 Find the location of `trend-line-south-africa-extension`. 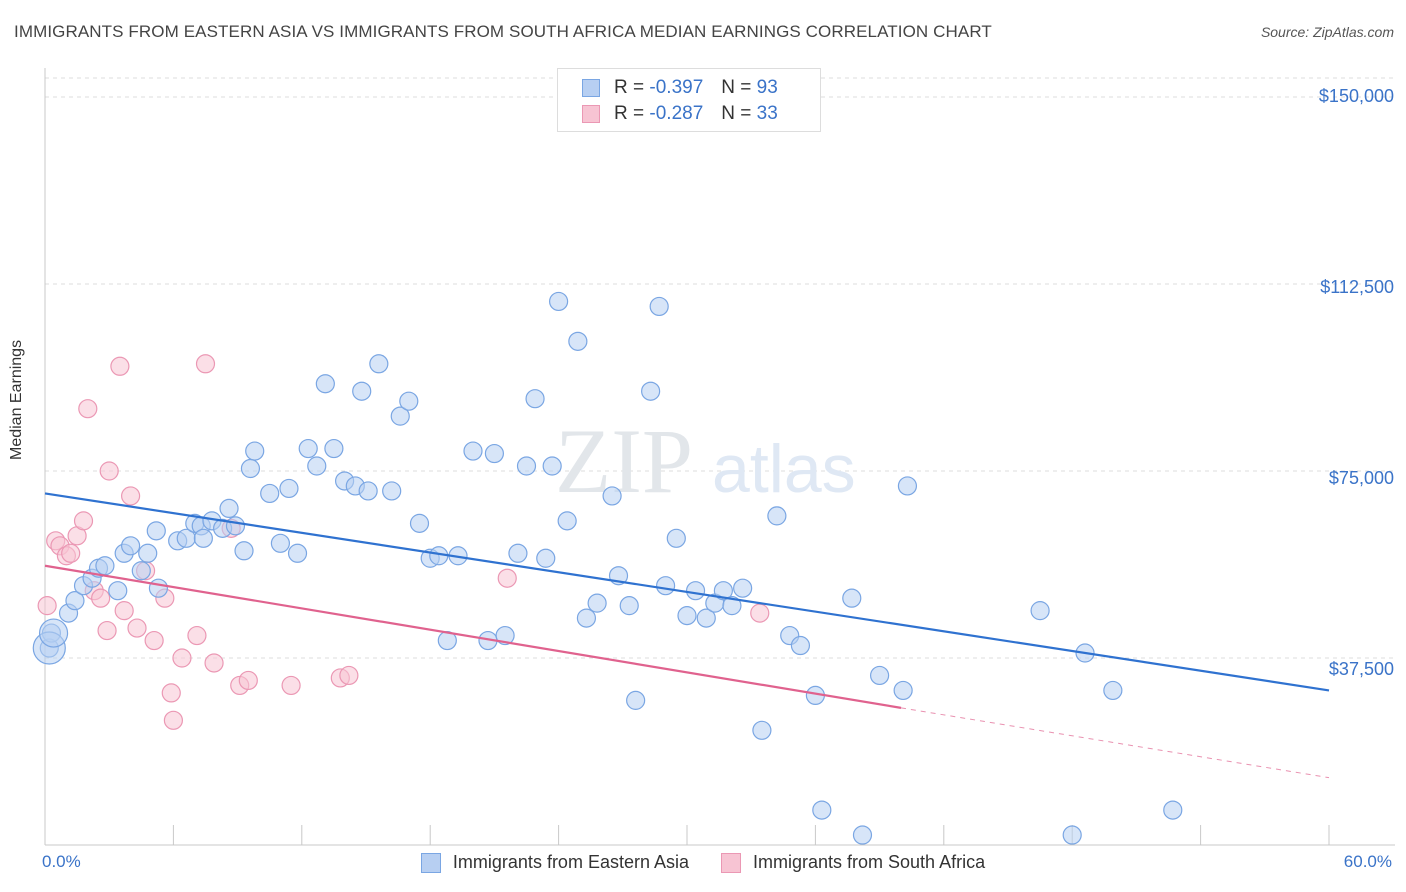

trend-line-south-africa-extension is located at coordinates (1115, 743).